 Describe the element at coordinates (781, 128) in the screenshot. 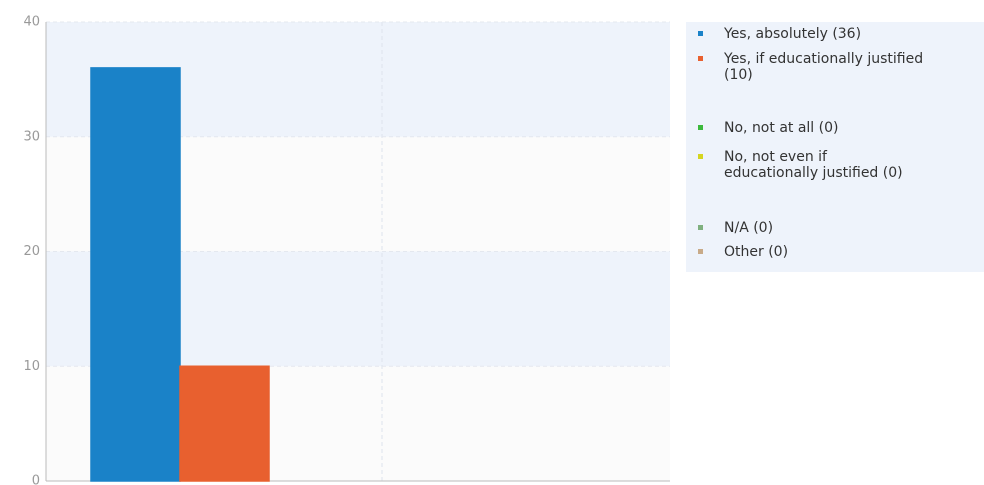

I see `legend-label: No, not at all (0)` at that location.